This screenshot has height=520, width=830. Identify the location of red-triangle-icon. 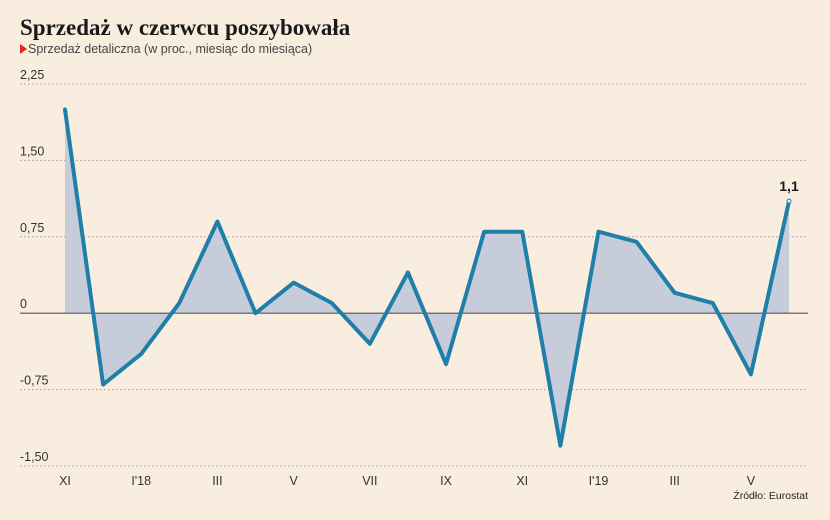
(23, 49).